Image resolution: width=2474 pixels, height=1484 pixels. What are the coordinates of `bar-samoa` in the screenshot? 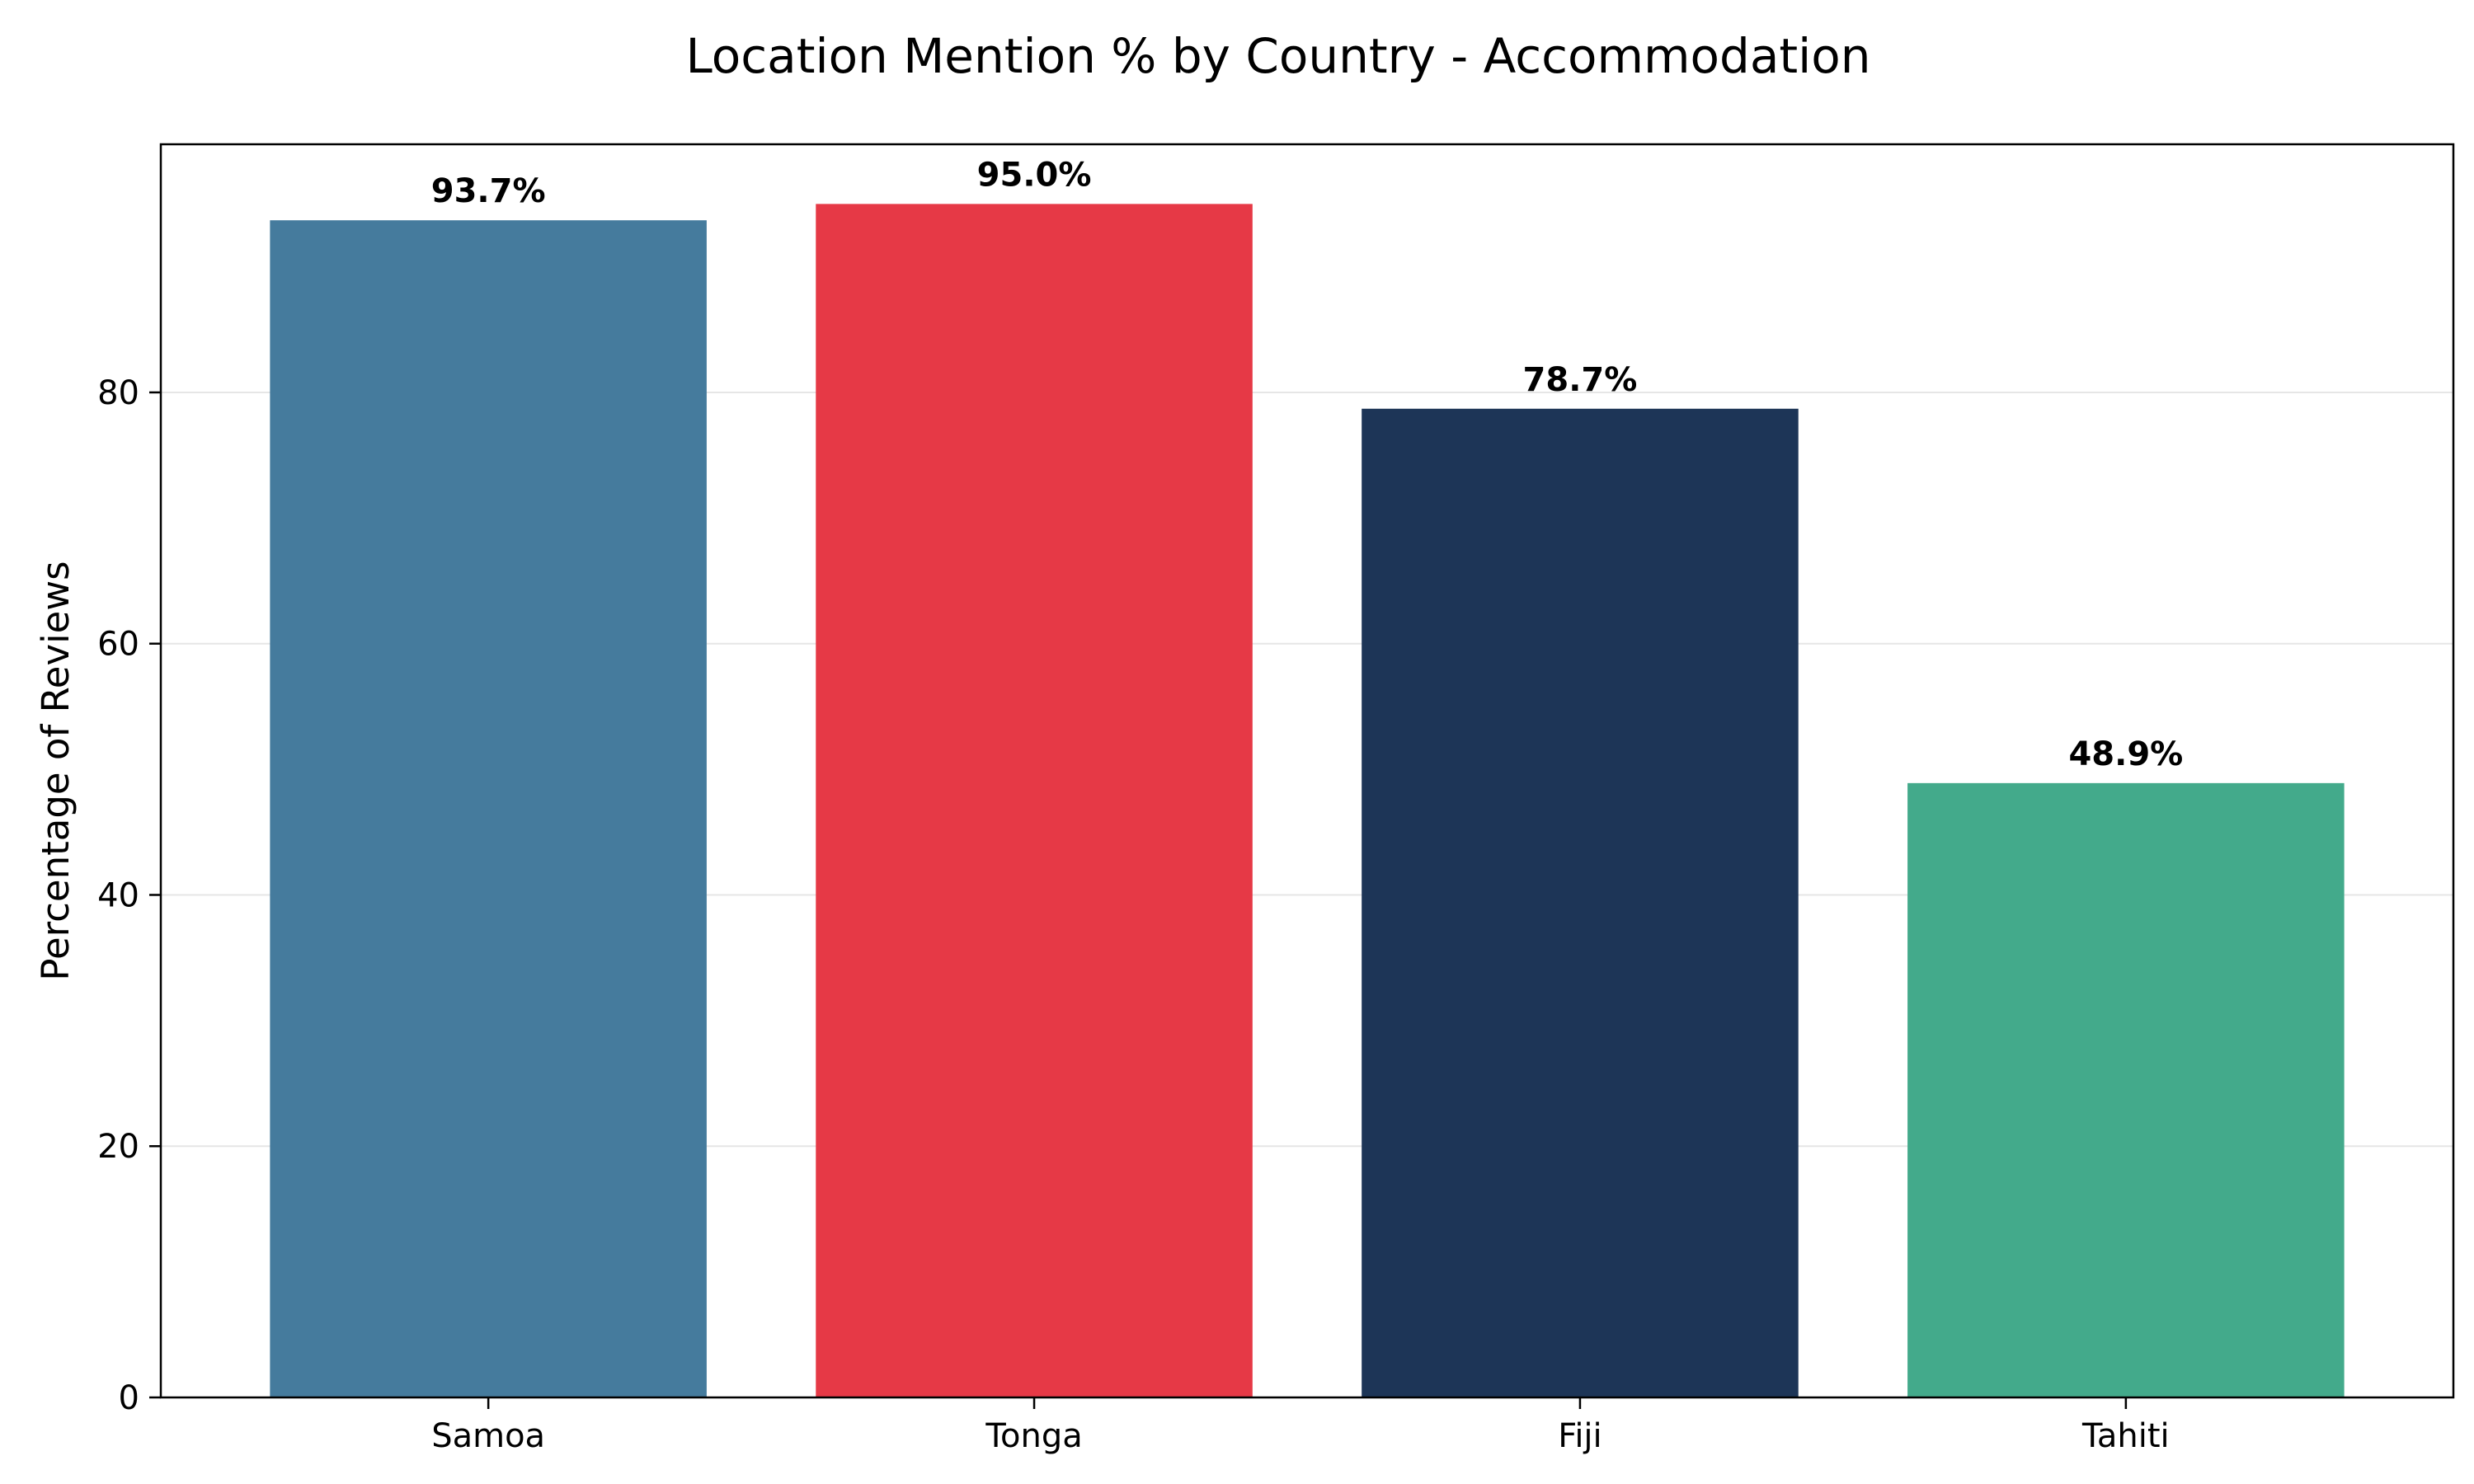 It's located at (488, 809).